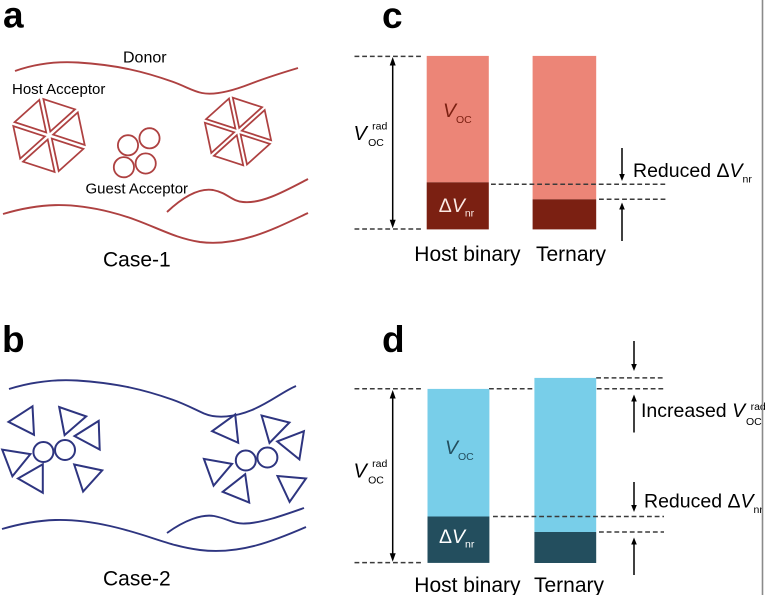 The image size is (768, 595). What do you see at coordinates (457, 538) in the screenshot?
I see `svg-text: ΔVnr` at bounding box center [457, 538].